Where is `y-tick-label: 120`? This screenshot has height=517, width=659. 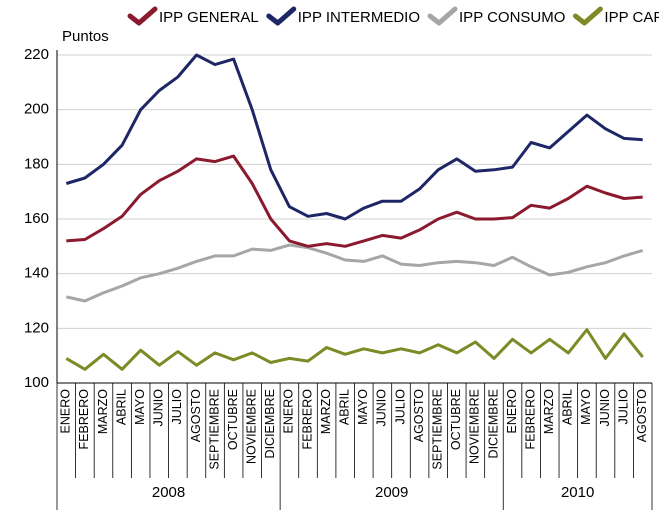 y-tick-label: 120 is located at coordinates (36, 327).